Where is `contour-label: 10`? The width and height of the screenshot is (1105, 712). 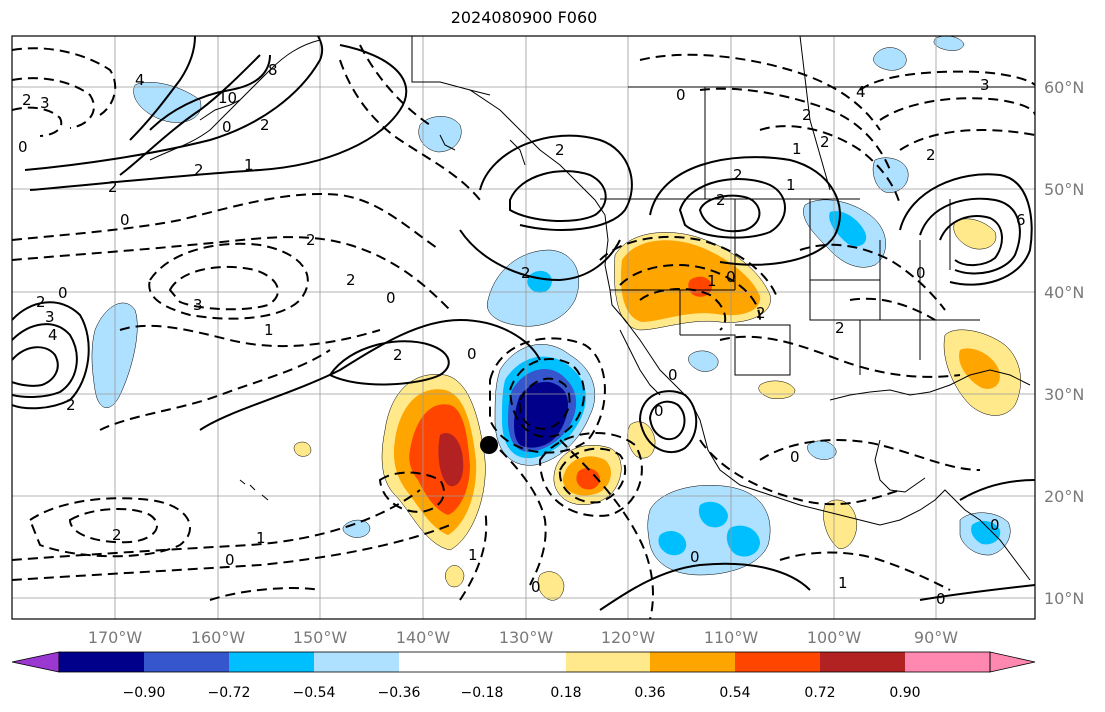
contour-label: 10 is located at coordinates (227, 98).